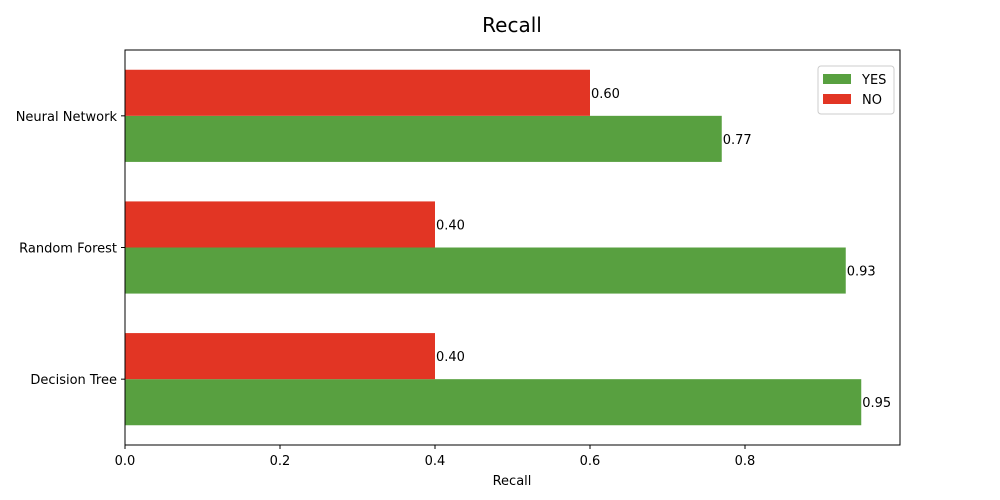 This screenshot has height=500, width=1000. I want to click on legend-swatch-yes, so click(837, 79).